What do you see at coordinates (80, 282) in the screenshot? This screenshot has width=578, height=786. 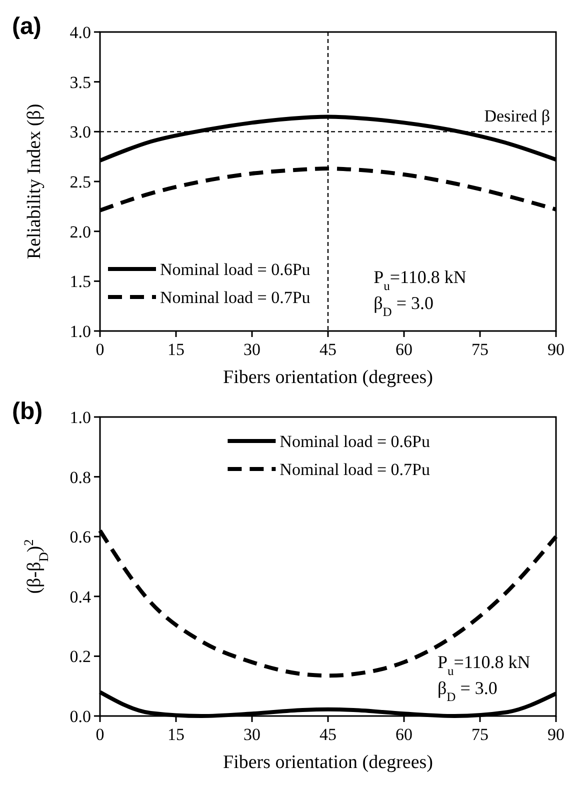 I see `y-tick-label: 1.5` at bounding box center [80, 282].